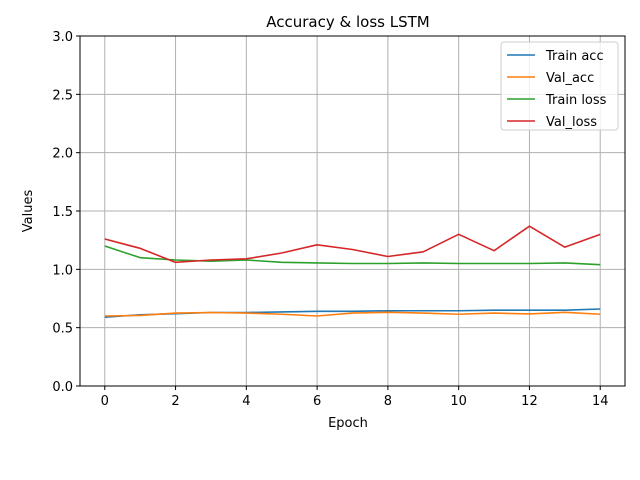 Image resolution: width=640 pixels, height=480 pixels. Describe the element at coordinates (576, 100) in the screenshot. I see `legend-label-train-loss: Train loss` at that location.